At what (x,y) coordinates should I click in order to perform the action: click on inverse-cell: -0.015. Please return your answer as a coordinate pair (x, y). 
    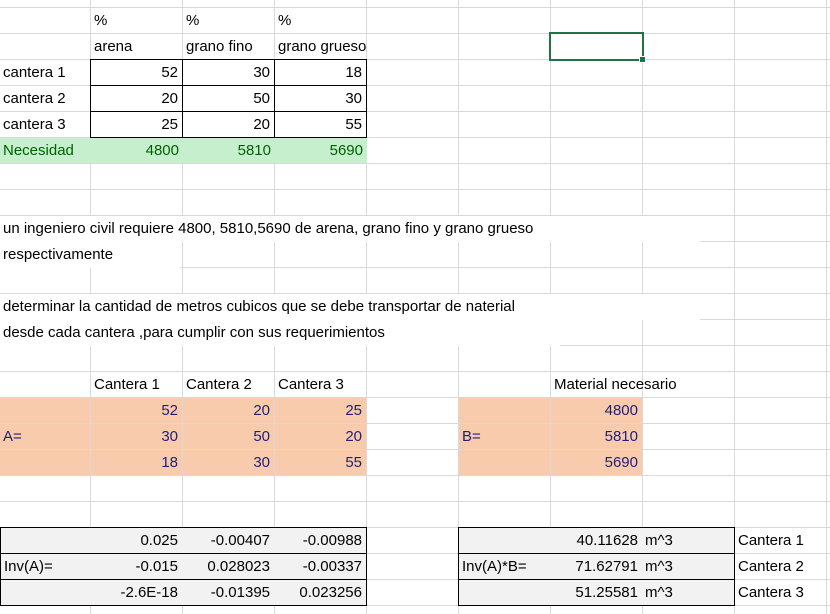
    Looking at the image, I should click on (136, 566).